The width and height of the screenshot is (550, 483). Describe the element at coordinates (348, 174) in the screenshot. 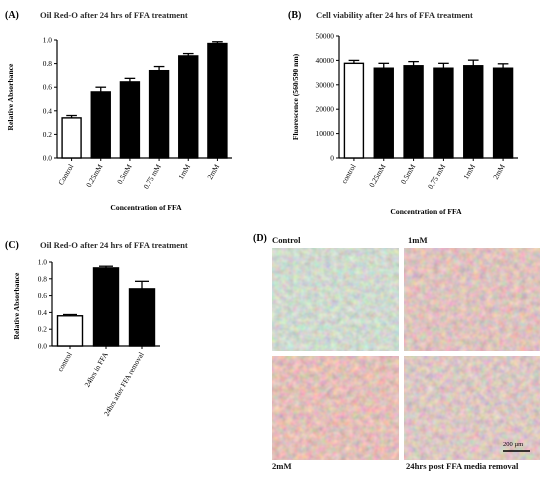

I see `panel-b-x-tick-label: control` at that location.